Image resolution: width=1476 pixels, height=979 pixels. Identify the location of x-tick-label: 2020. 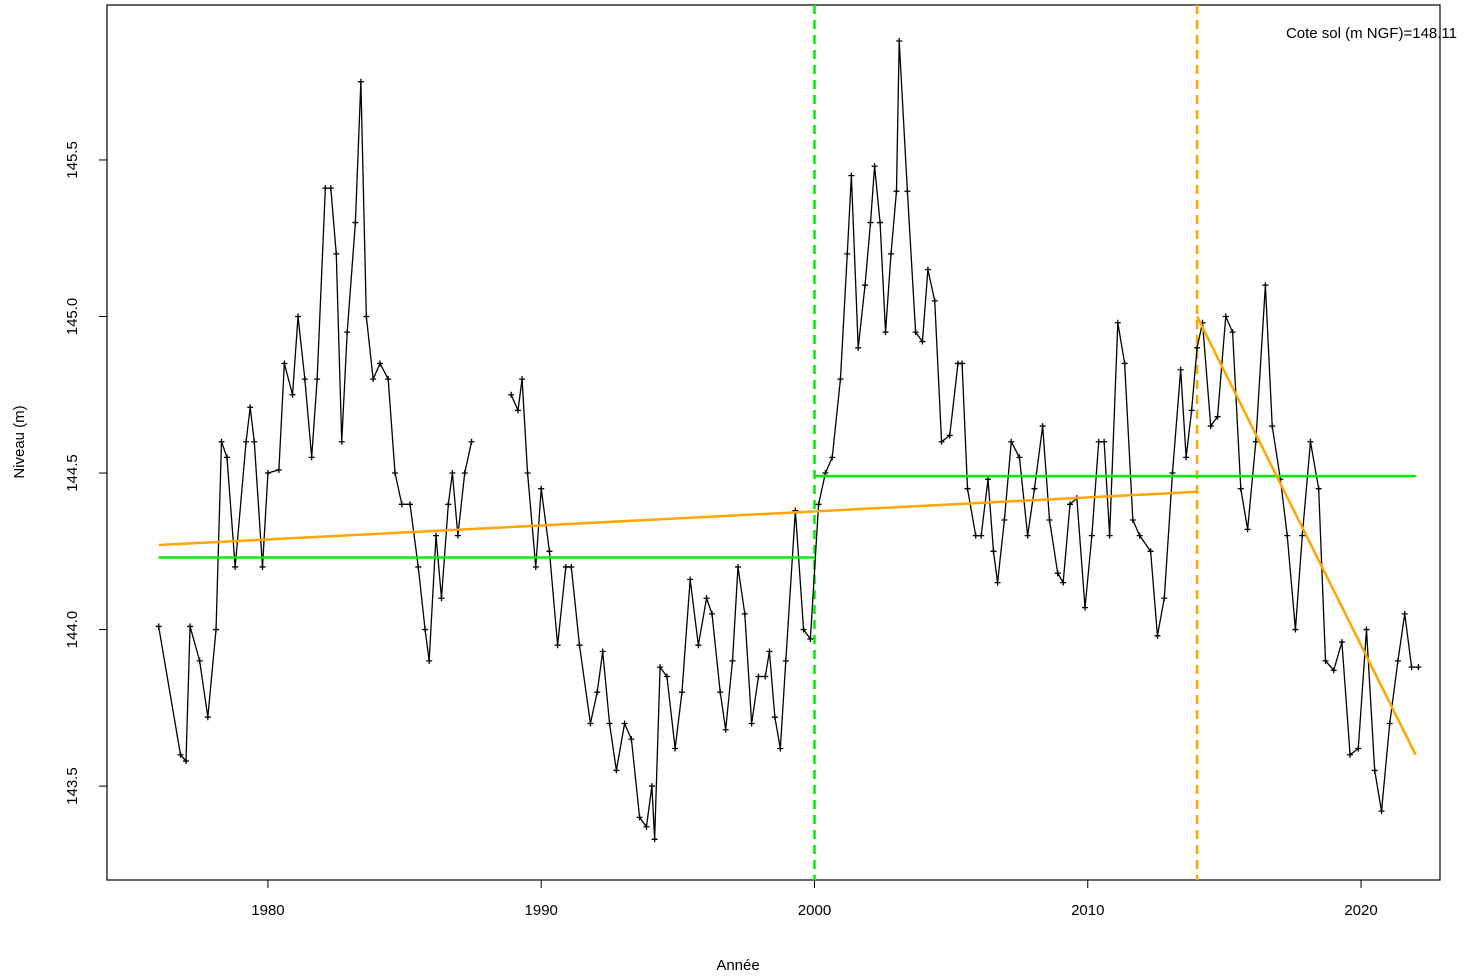
(1360, 910).